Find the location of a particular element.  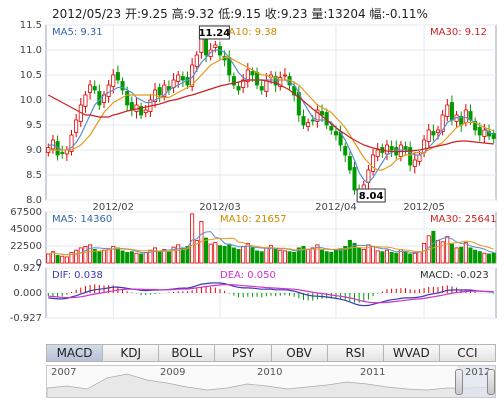

tab-kdj: KDJ is located at coordinates (130, 353).